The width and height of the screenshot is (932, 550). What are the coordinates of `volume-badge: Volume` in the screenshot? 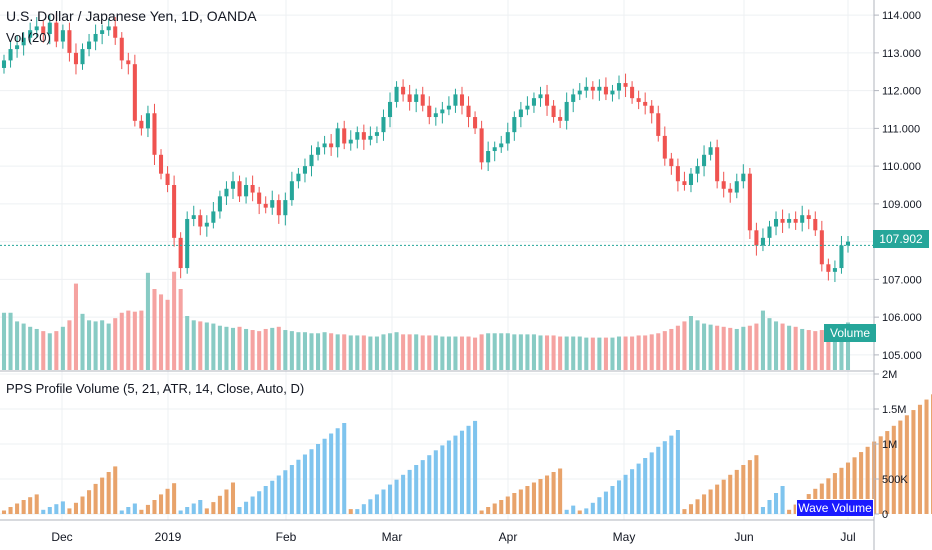 It's located at (850, 333).